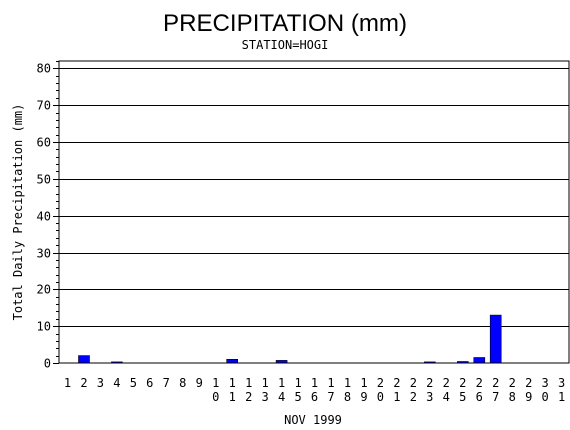 The width and height of the screenshot is (570, 430). What do you see at coordinates (313, 420) in the screenshot?
I see `x-axis-label: NOV 1999` at bounding box center [313, 420].